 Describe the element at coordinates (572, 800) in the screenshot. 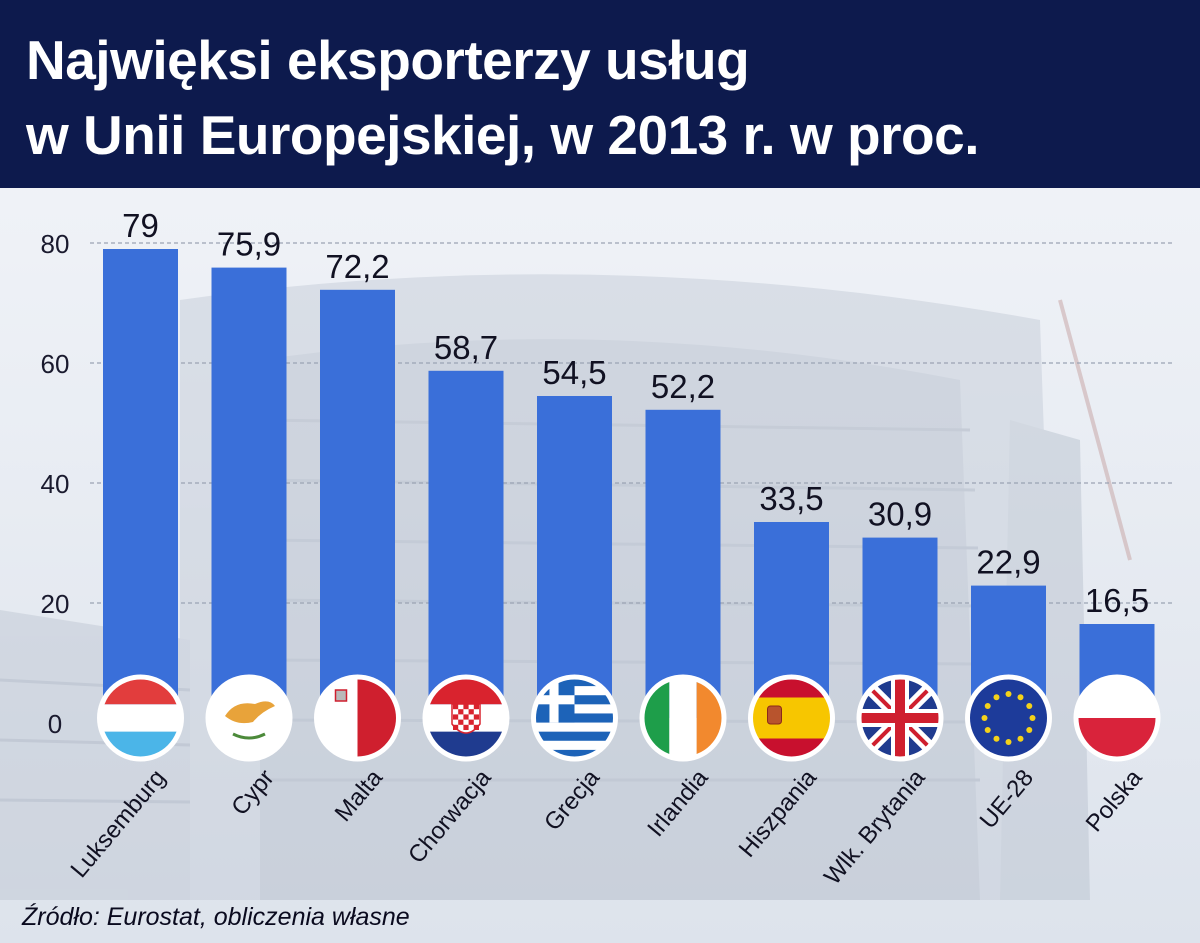

I see `category-label: Grecja` at that location.